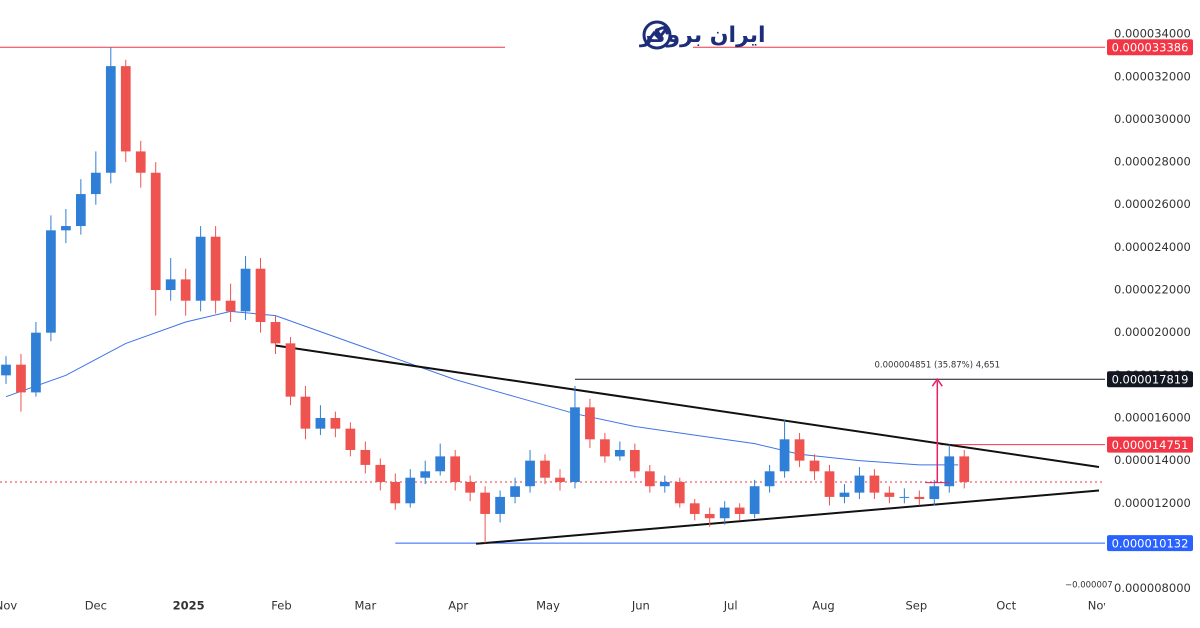  Describe the element at coordinates (1152, 290) in the screenshot. I see `y-tick-label: 0.000022000` at that location.